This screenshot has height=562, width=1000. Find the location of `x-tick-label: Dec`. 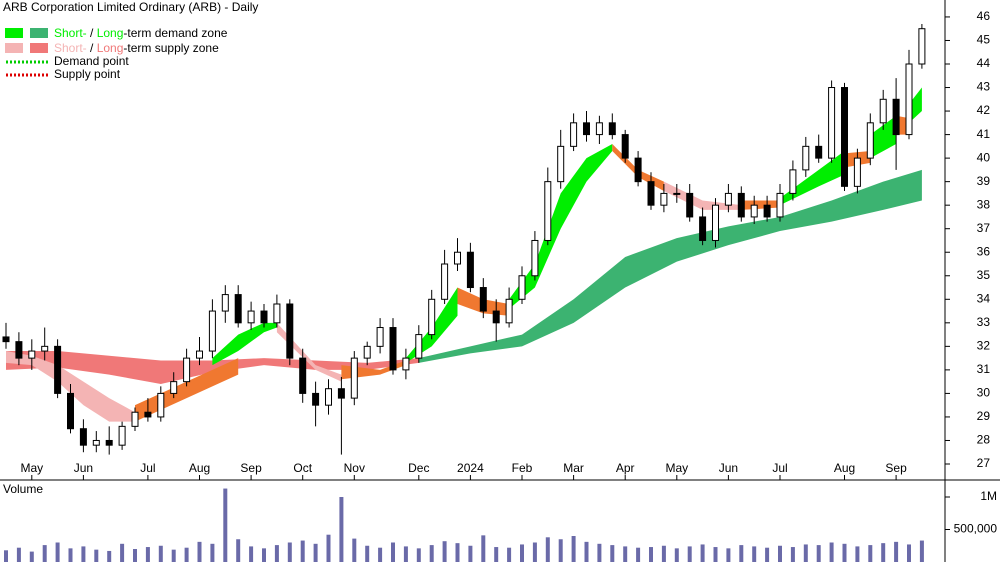

x-tick-label: Dec is located at coordinates (418, 468).